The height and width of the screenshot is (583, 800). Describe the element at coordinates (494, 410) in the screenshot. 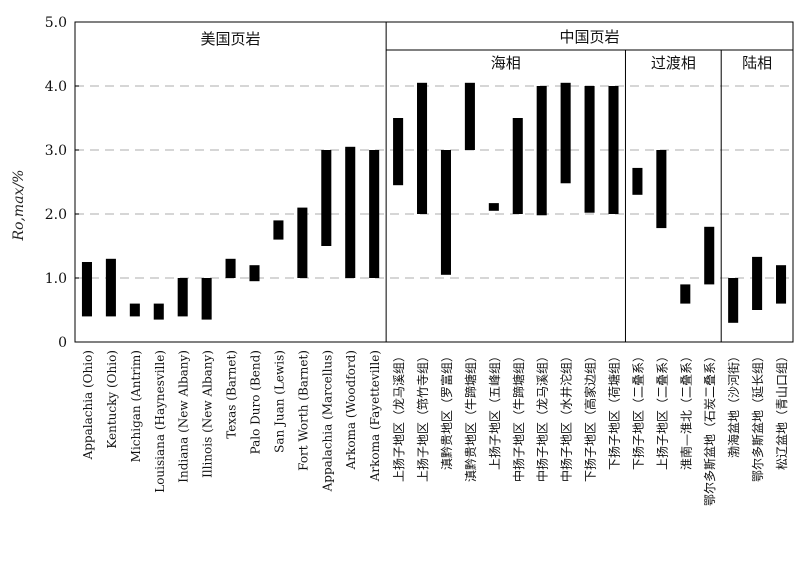

I see `x-tick-label: 上扬子地区（五峰组）` at that location.